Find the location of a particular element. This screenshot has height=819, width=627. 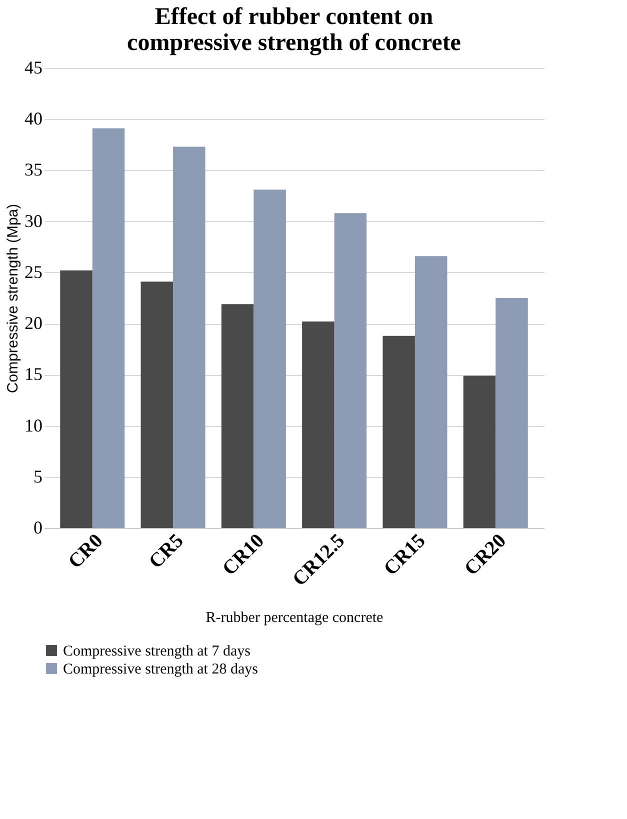

y-tick-label: 25 is located at coordinates (33, 272).